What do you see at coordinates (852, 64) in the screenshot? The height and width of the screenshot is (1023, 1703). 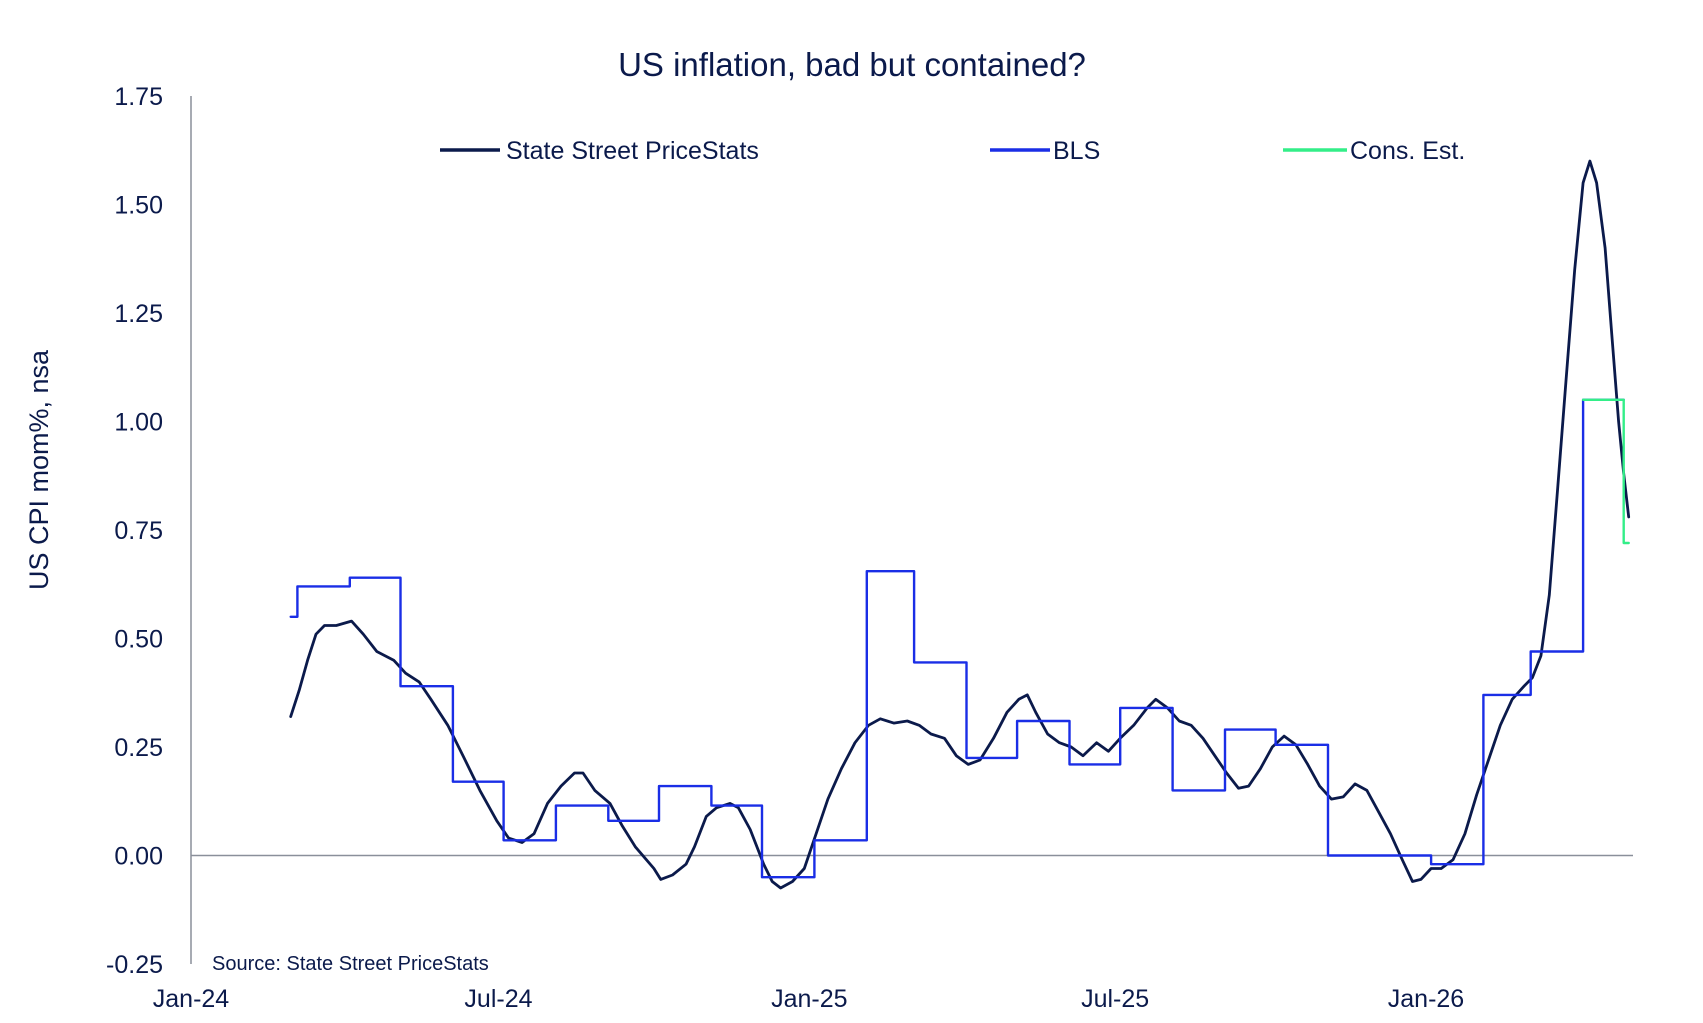 I see `chart-title: US inflation, bad but contained?` at bounding box center [852, 64].